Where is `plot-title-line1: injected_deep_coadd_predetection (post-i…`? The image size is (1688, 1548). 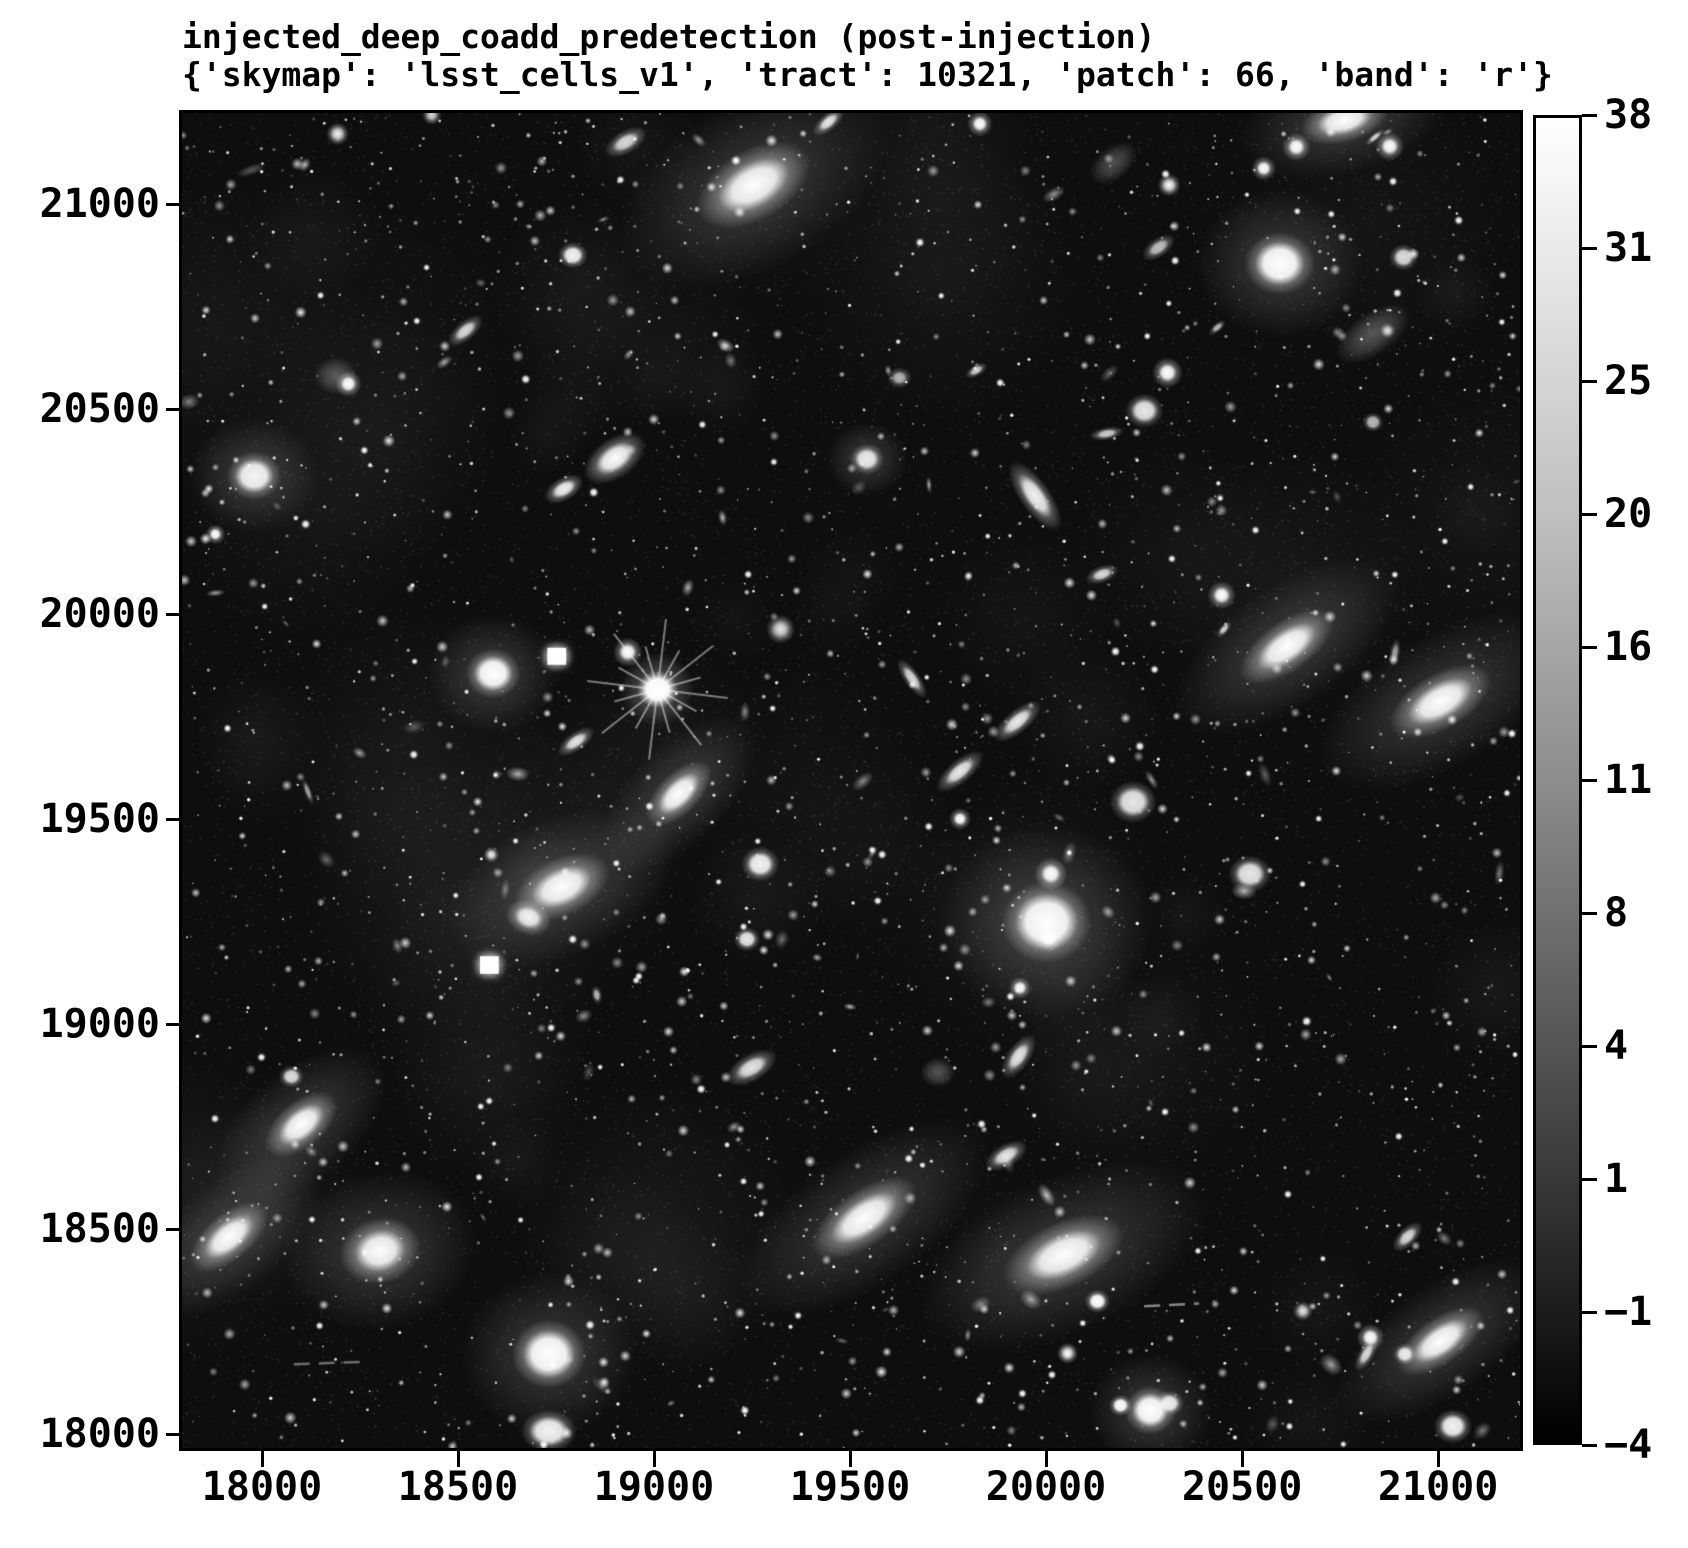 plot-title-line1: injected_deep_coadd_predetection (post-i… is located at coordinates (669, 36).